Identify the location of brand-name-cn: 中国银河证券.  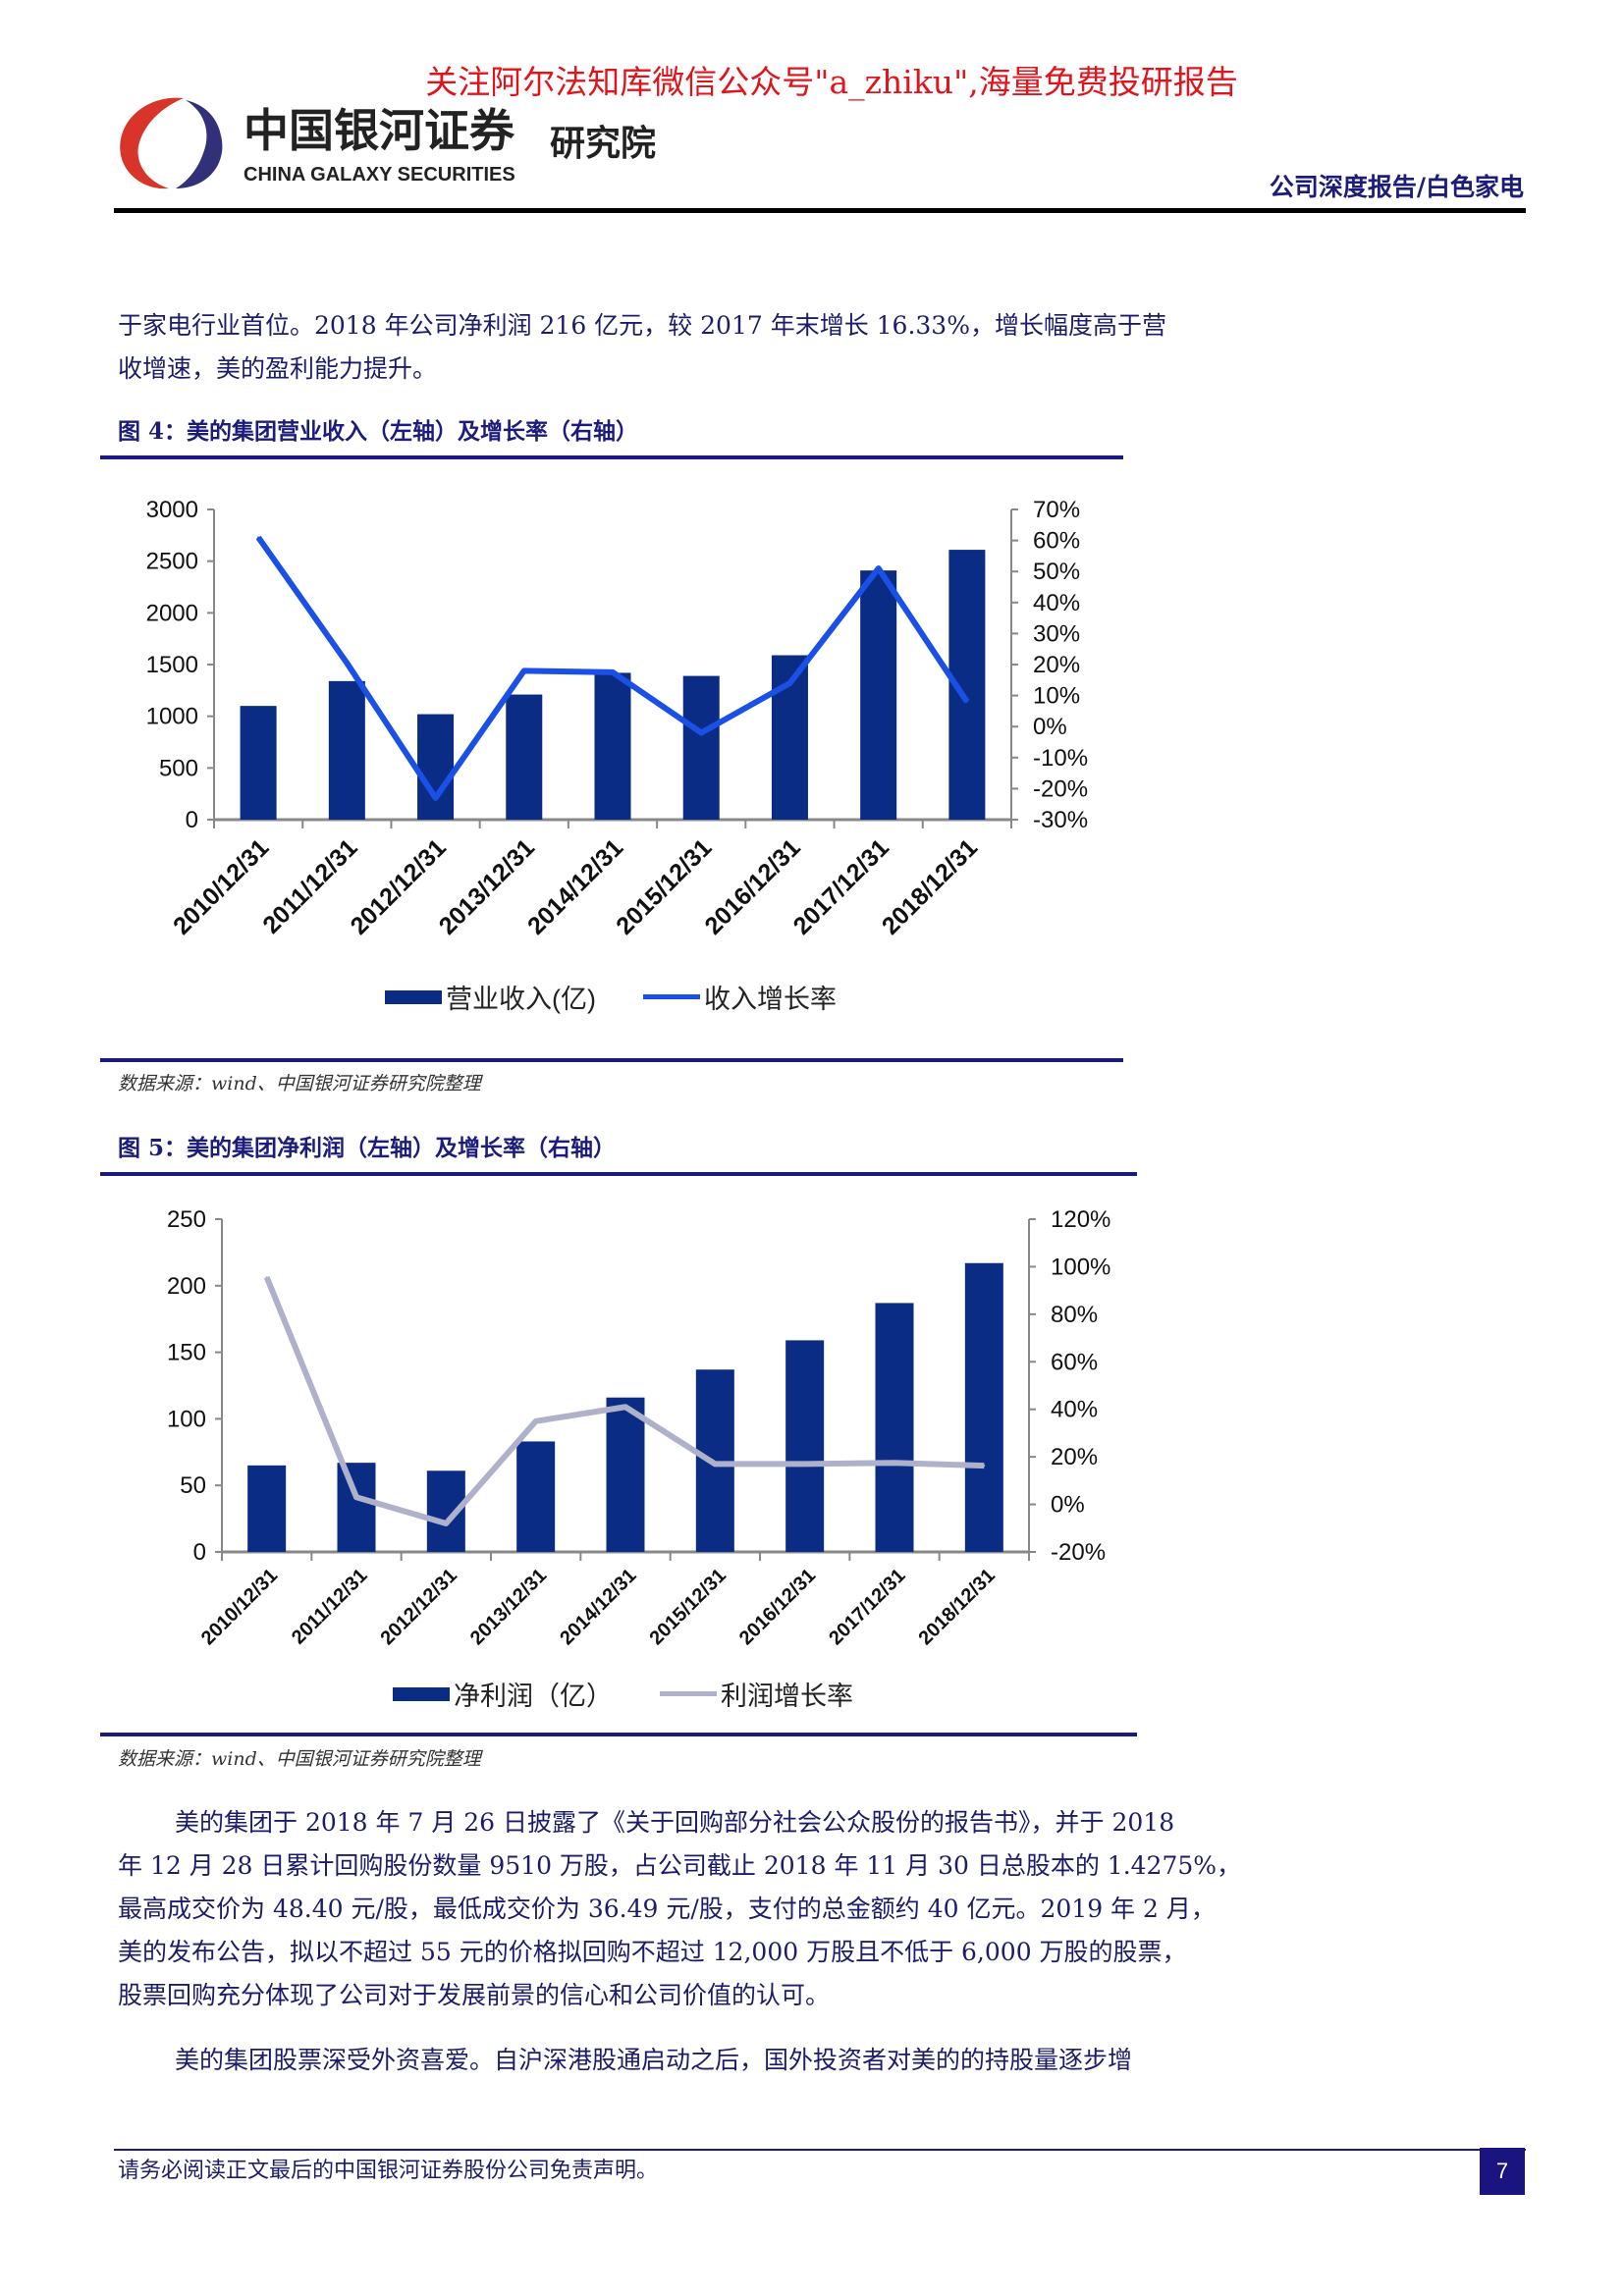
(379, 130).